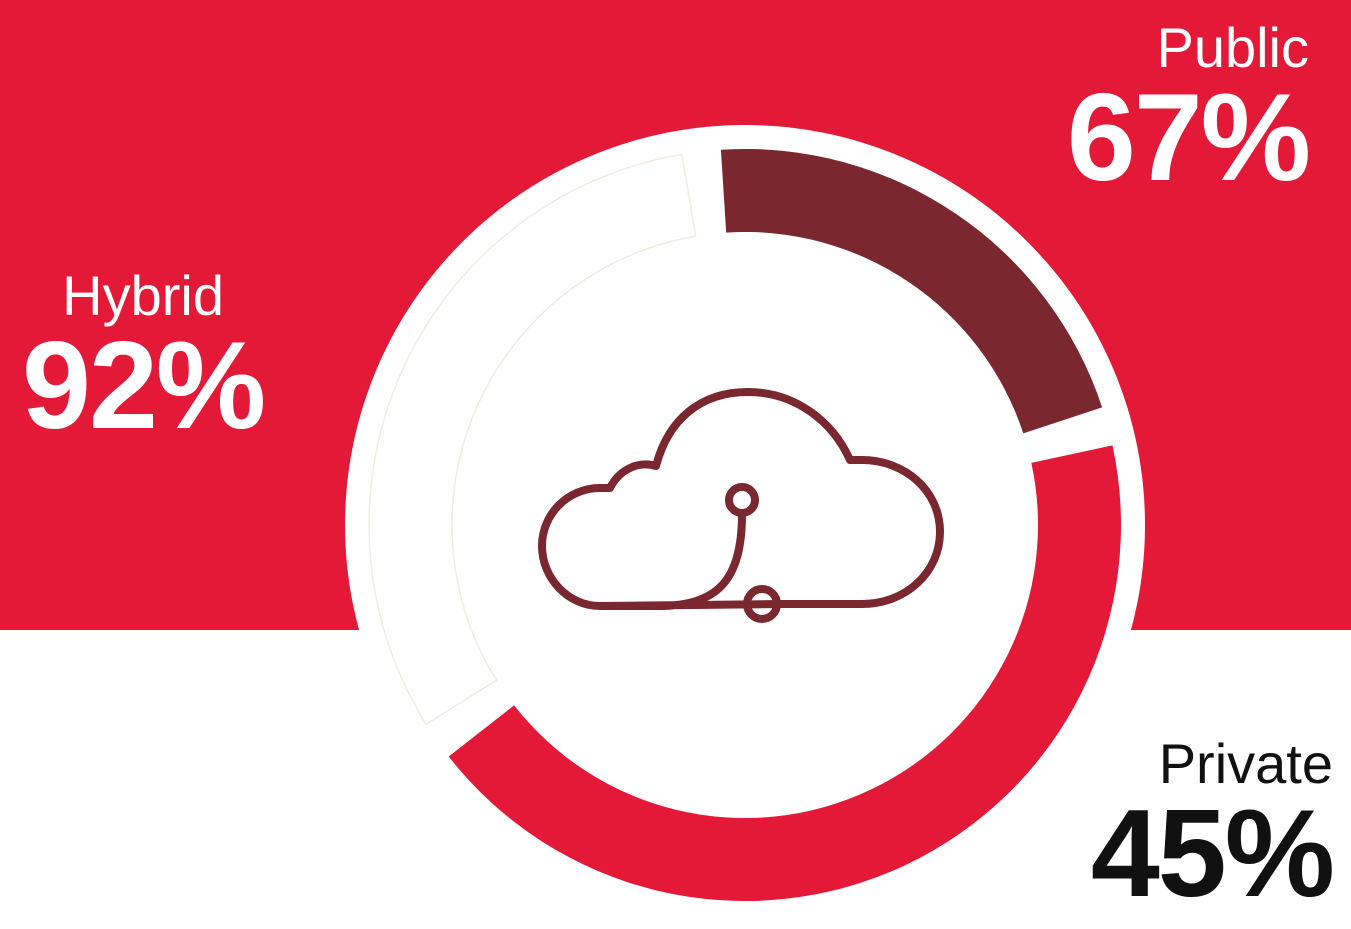 The height and width of the screenshot is (929, 1351). Describe the element at coordinates (1245, 763) in the screenshot. I see `private-name: Private` at that location.